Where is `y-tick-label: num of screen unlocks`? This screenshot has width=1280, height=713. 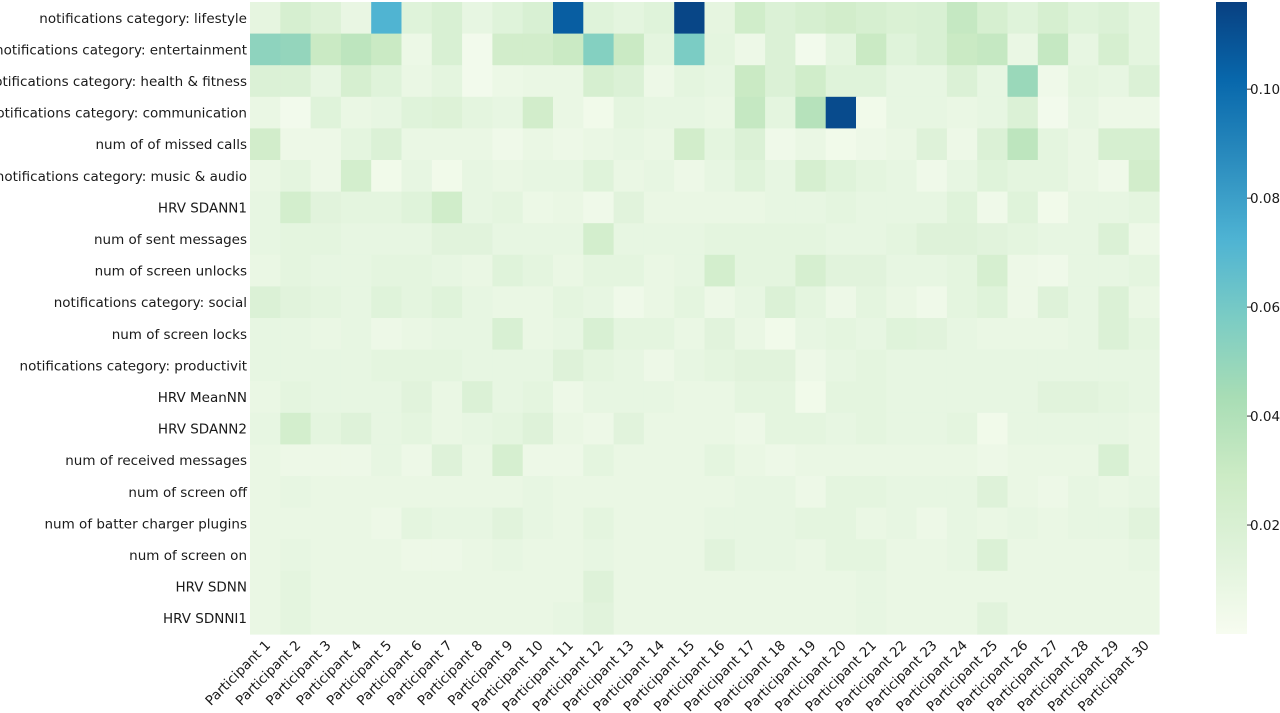
y-tick-label: num of screen unlocks is located at coordinates (171, 272).